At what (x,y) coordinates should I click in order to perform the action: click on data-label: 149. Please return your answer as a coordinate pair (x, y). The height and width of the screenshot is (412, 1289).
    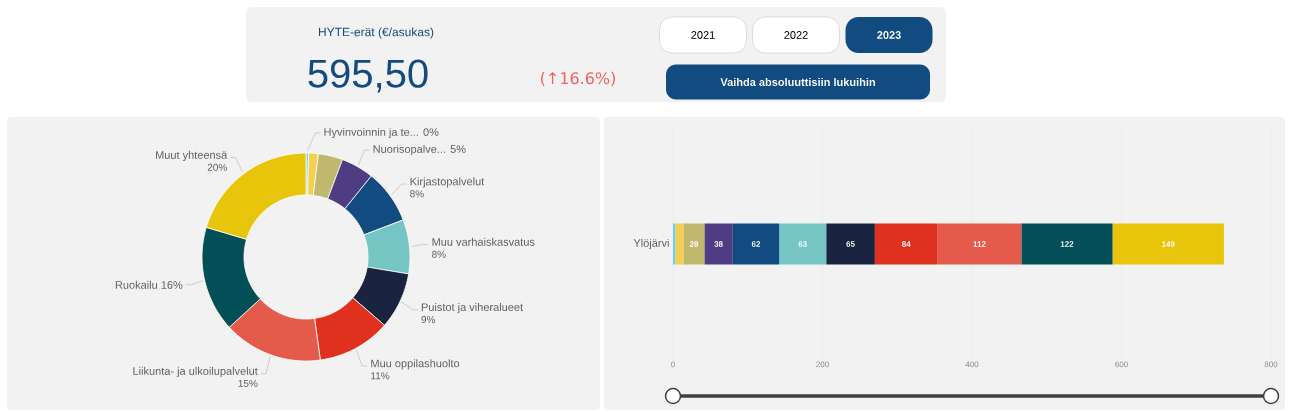
    Looking at the image, I should click on (1168, 244).